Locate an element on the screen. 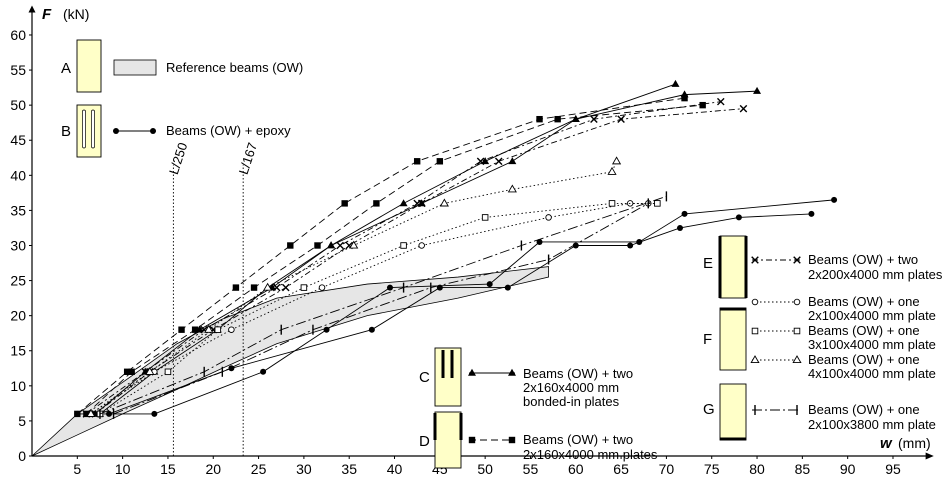 This screenshot has height=480, width=952. legend-letter: C is located at coordinates (424, 377).